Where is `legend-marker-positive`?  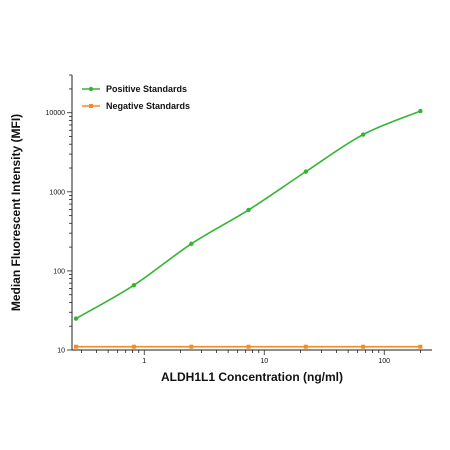 legend-marker-positive is located at coordinates (91, 89).